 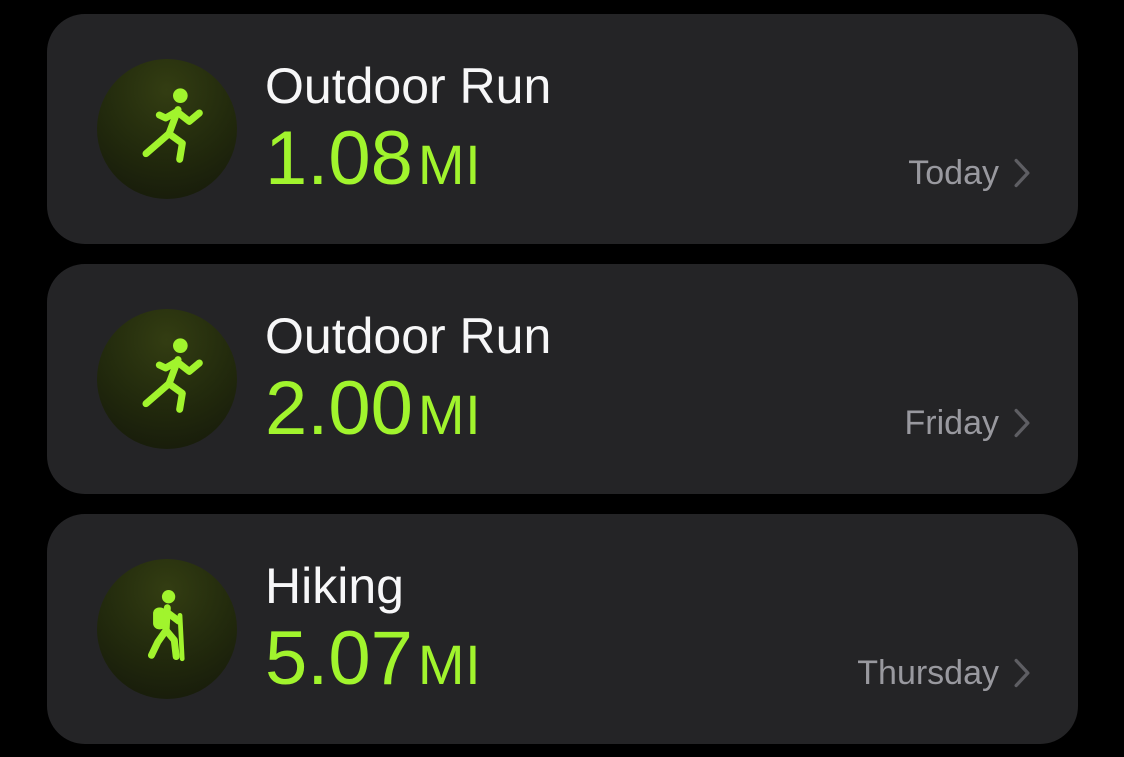 What do you see at coordinates (339, 158) in the screenshot?
I see `distance-value: 1.08` at bounding box center [339, 158].